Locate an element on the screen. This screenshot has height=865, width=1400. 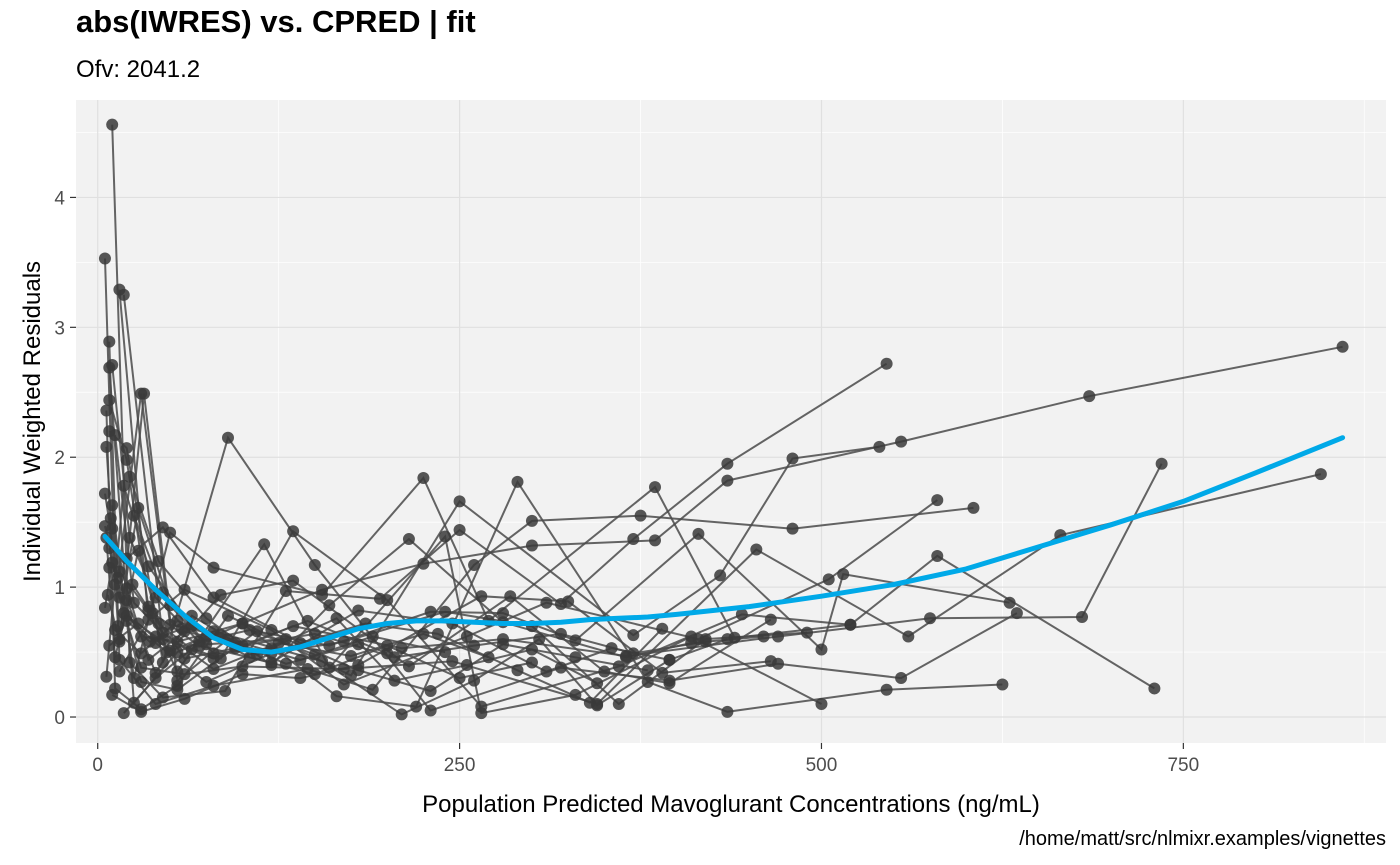
x-tick-label: 750 is located at coordinates (1183, 765).